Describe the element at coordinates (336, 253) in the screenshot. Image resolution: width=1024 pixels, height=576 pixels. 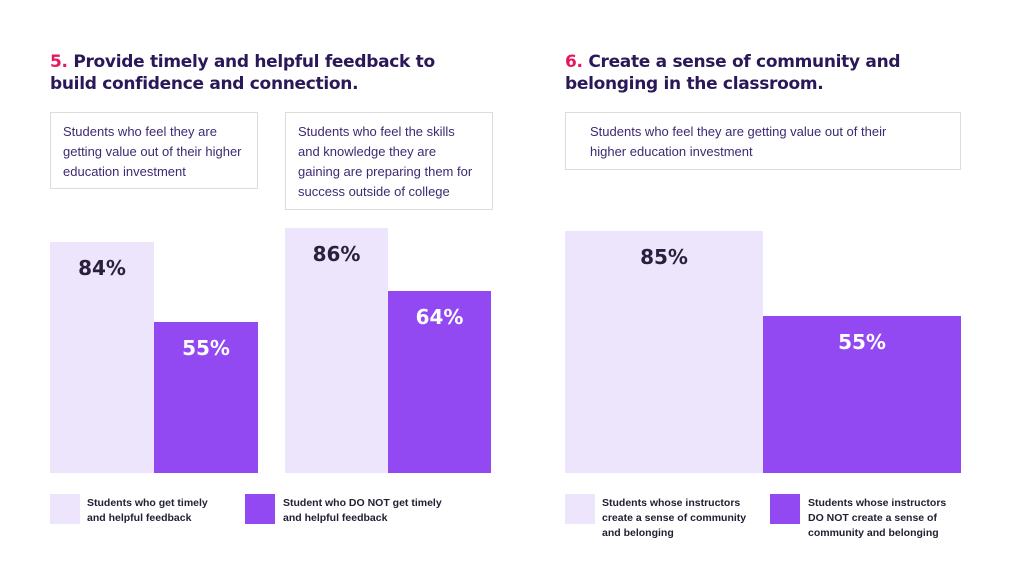
I see `bar-value-label: 86%` at that location.